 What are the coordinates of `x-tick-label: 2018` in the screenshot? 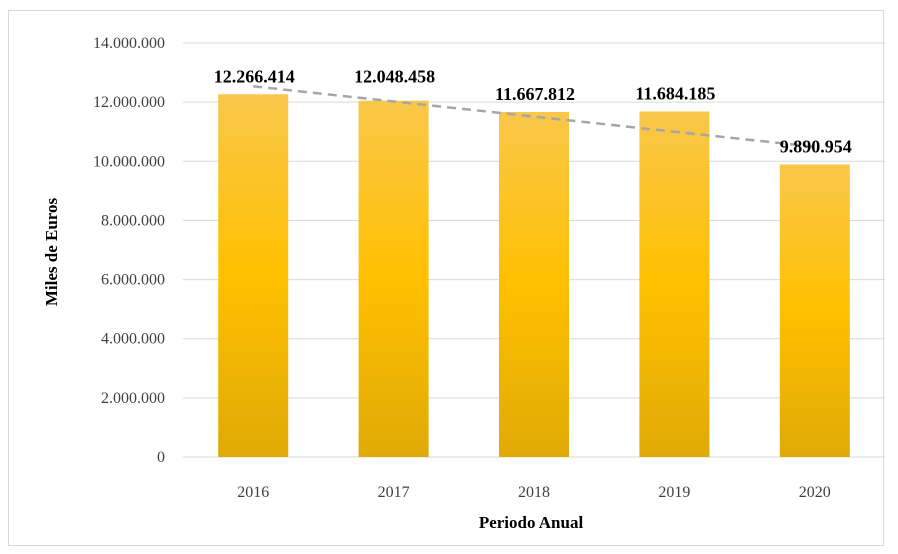 It's located at (534, 492).